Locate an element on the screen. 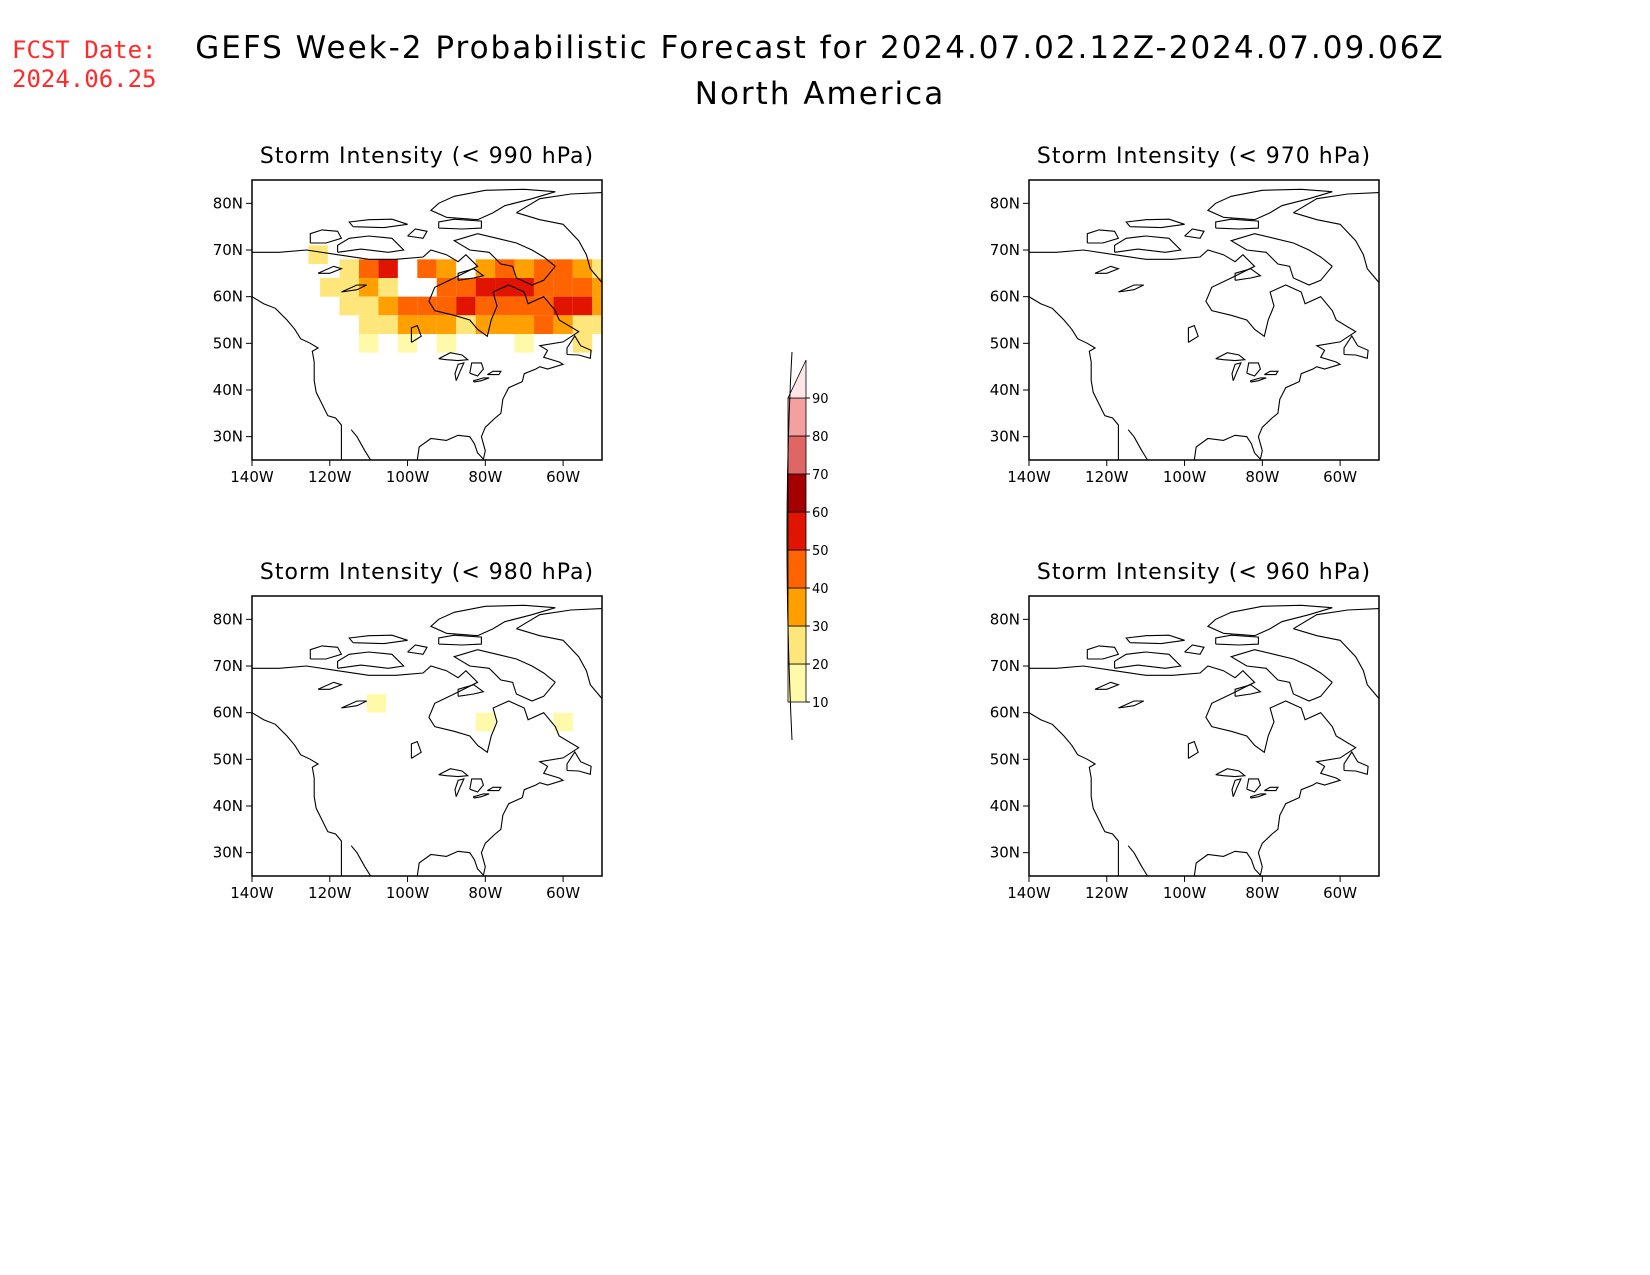 The image size is (1650, 1275). colorbar-label: 30 is located at coordinates (820, 627).